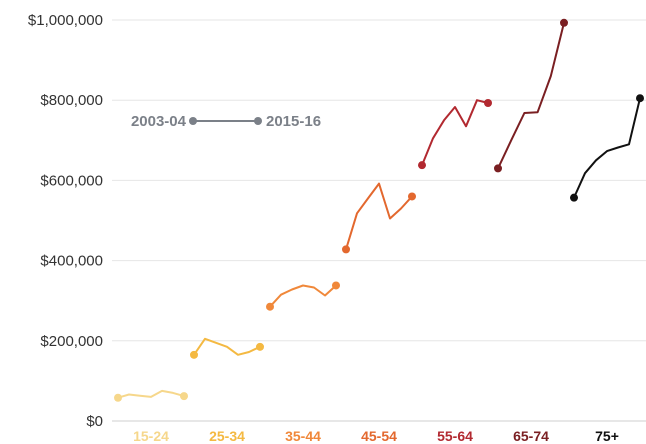  I want to click on legend-end-label: 2015-16, so click(293, 121).